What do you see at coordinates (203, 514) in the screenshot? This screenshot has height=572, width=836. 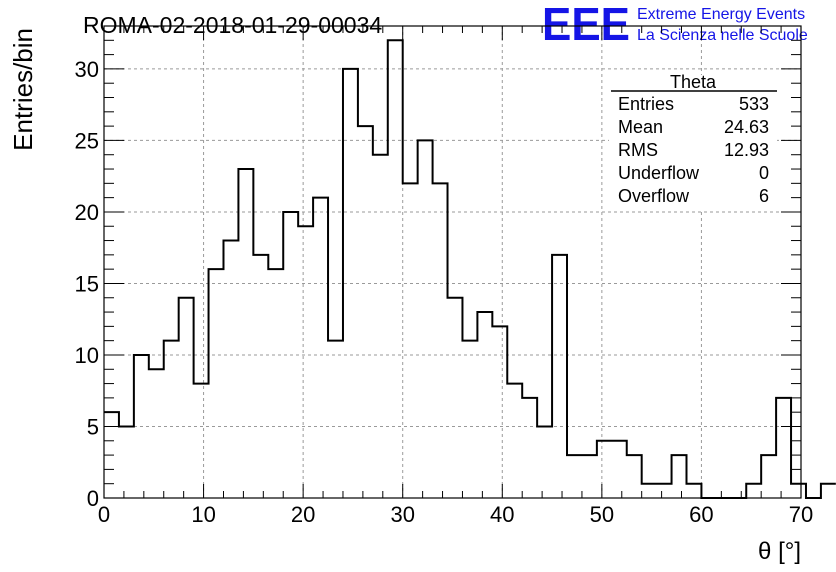 I see `x-tick-label: 10` at bounding box center [203, 514].